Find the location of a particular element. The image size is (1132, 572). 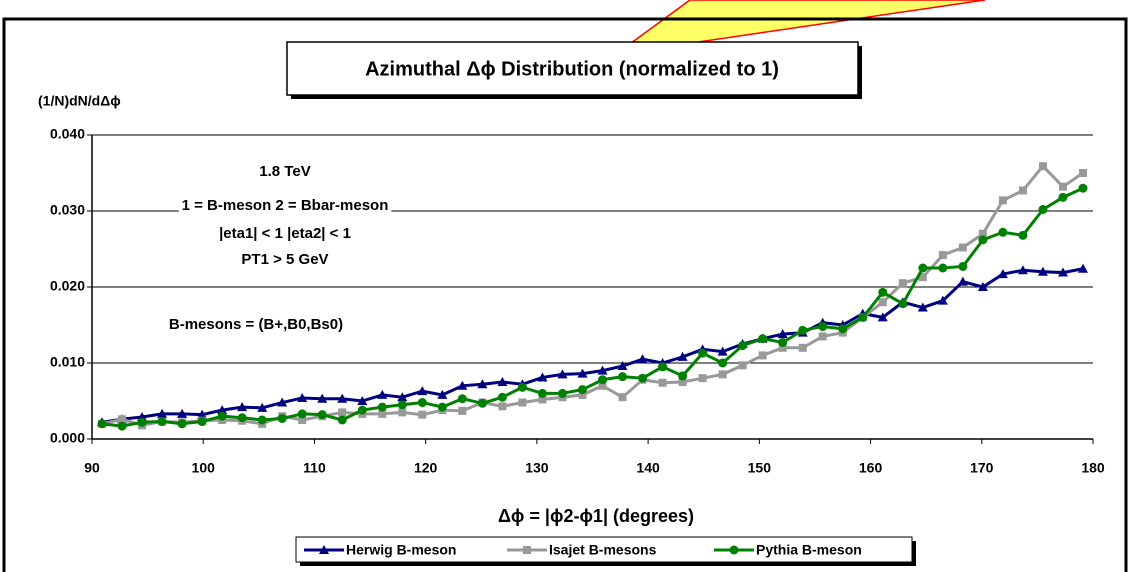

x-tick-label: 130 is located at coordinates (537, 468).